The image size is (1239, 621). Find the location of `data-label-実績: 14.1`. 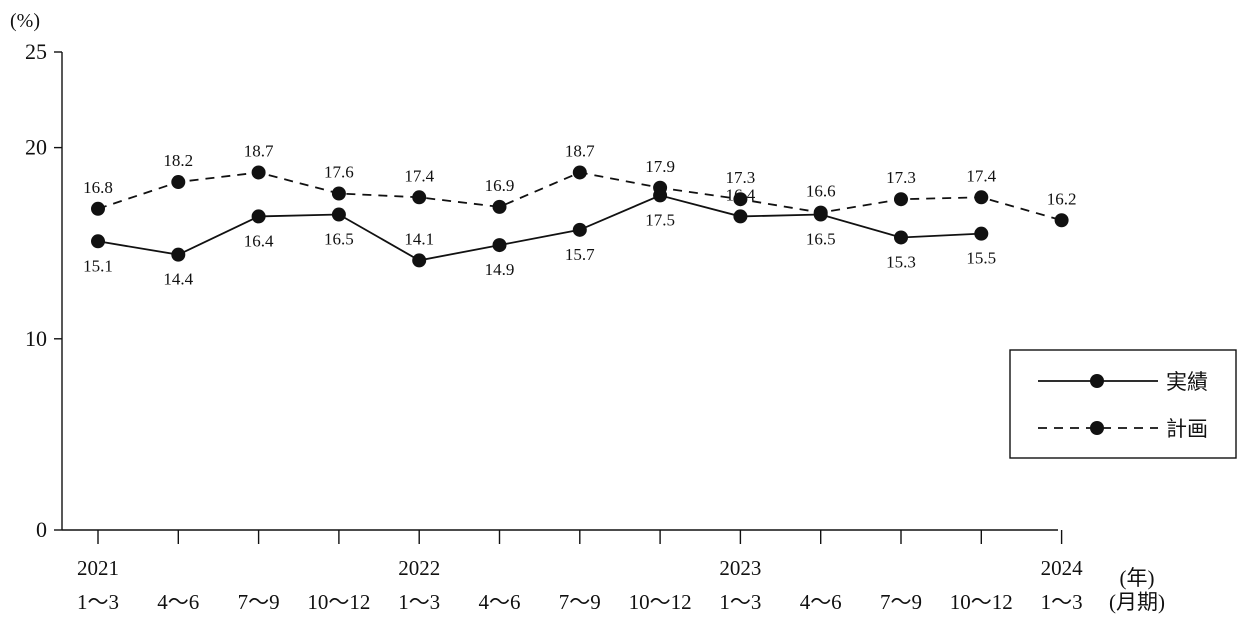

data-label-実績: 14.1 is located at coordinates (419, 238).